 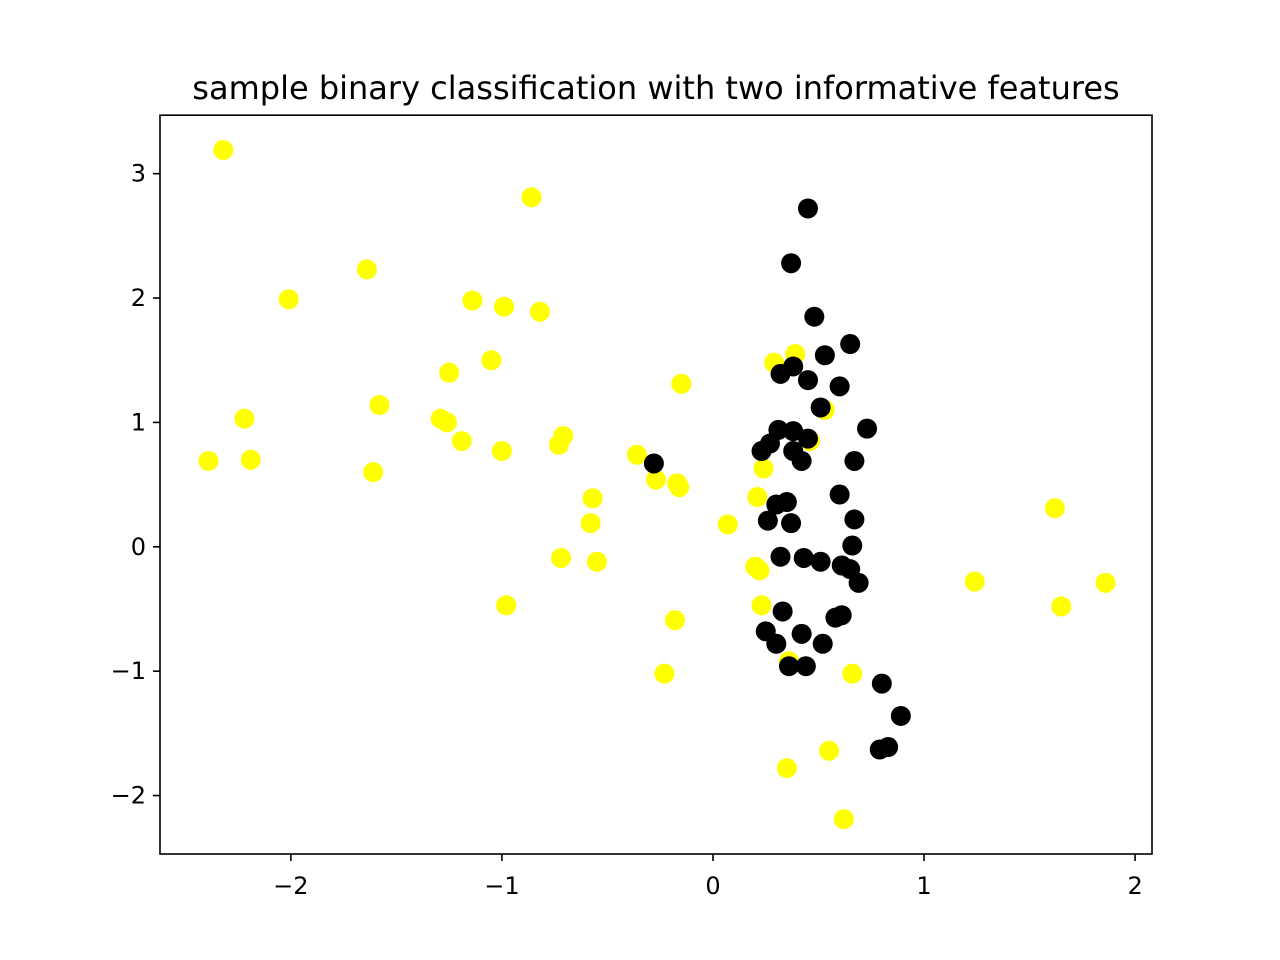 I want to click on y-tick-label: 1, so click(x=138, y=422).